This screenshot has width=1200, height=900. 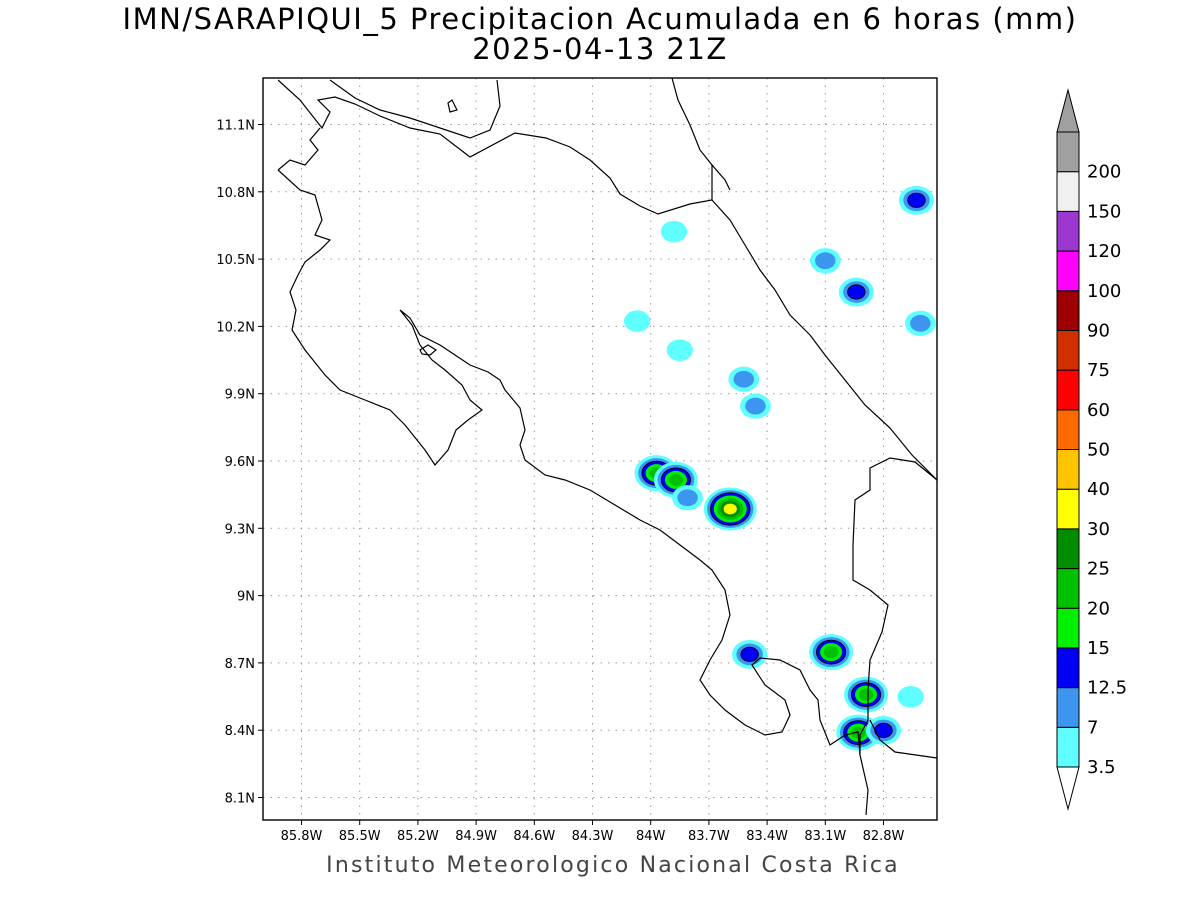 What do you see at coordinates (235, 327) in the screenshot?
I see `lat-tick-label: 10.2N` at bounding box center [235, 327].